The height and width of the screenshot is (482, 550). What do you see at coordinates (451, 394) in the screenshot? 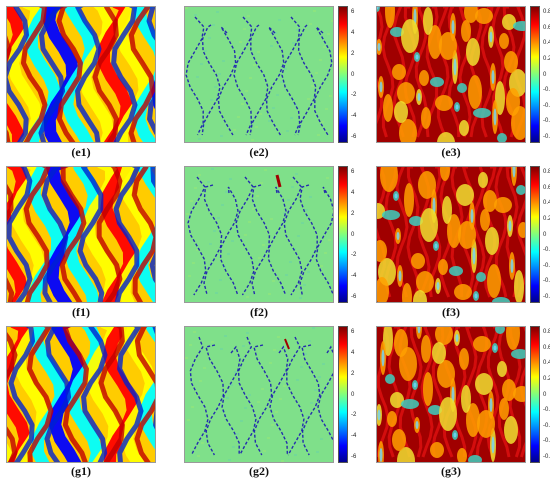
I see `figure-panel-g3` at bounding box center [451, 394].